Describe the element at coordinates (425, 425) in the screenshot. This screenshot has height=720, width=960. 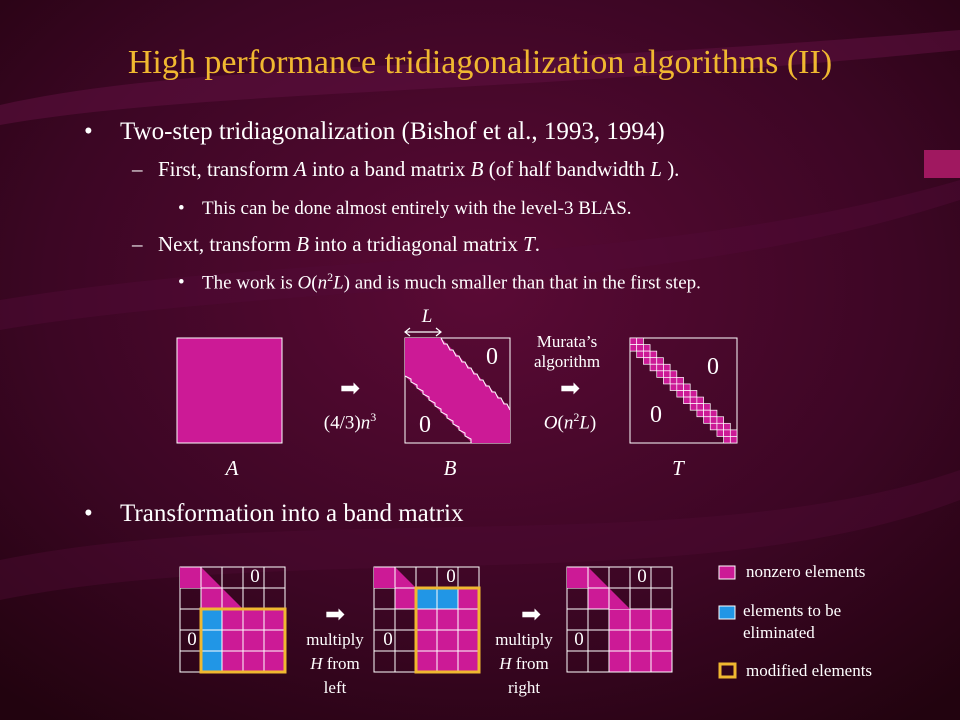
I see `zero-lower-B: 0` at that location.